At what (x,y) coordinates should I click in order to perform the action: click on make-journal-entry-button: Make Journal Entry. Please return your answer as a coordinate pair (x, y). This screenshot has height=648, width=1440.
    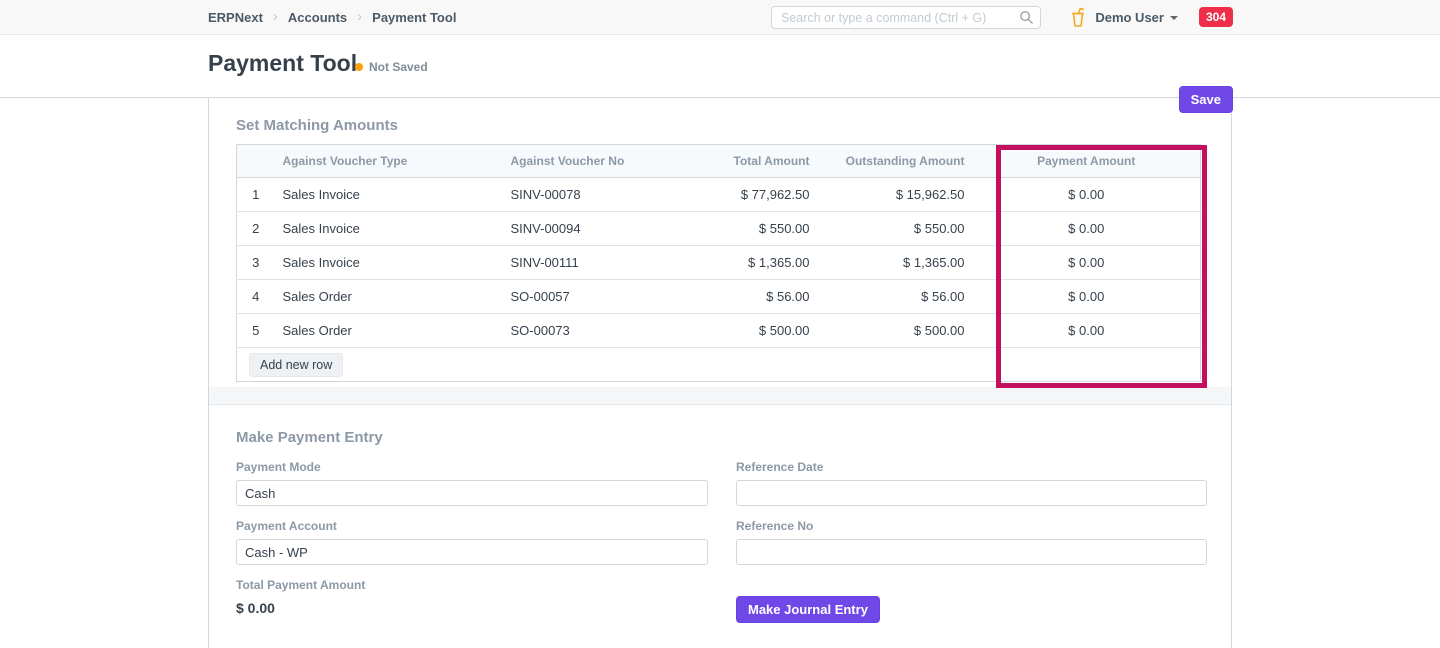
    Looking at the image, I should click on (808, 609).